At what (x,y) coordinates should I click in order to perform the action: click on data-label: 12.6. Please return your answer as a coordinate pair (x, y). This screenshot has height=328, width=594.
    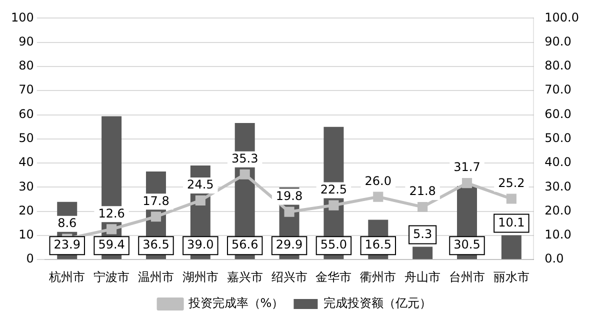
    Looking at the image, I should click on (111, 213).